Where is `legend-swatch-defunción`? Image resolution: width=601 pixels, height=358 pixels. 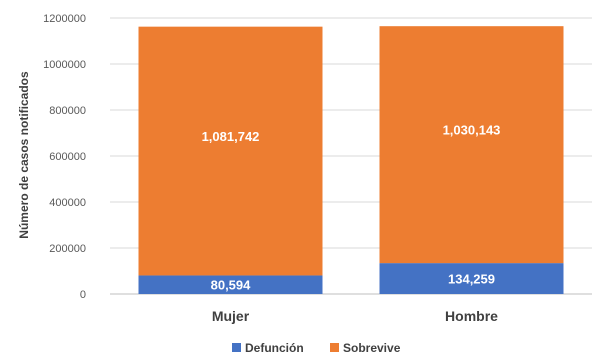 legend-swatch-defunción is located at coordinates (236, 347).